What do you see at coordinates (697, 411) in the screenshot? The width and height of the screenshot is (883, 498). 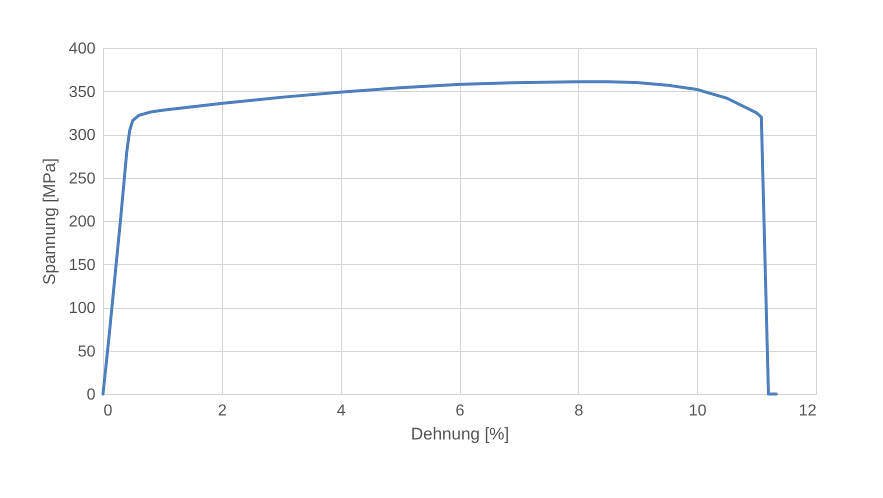 I see `x-tick-label: 10` at bounding box center [697, 411].